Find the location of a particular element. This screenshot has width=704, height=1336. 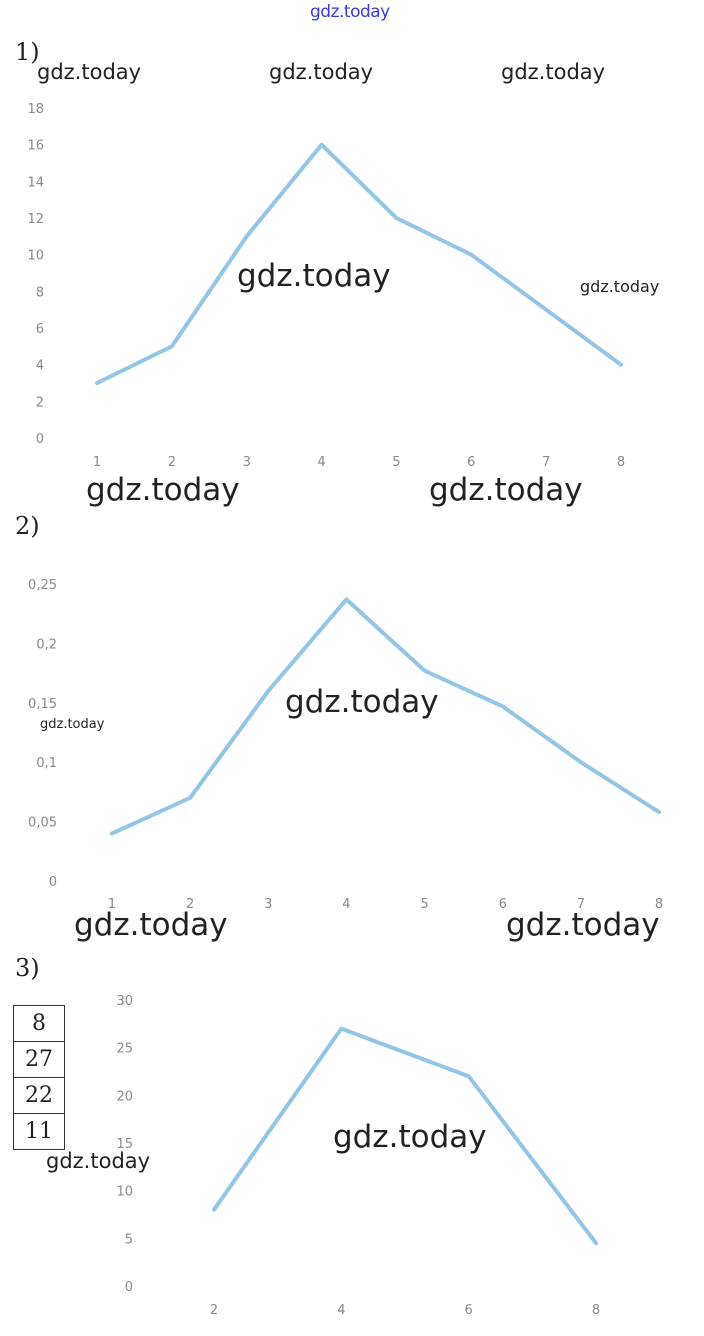

y-tick-label: 4 is located at coordinates (40, 366).